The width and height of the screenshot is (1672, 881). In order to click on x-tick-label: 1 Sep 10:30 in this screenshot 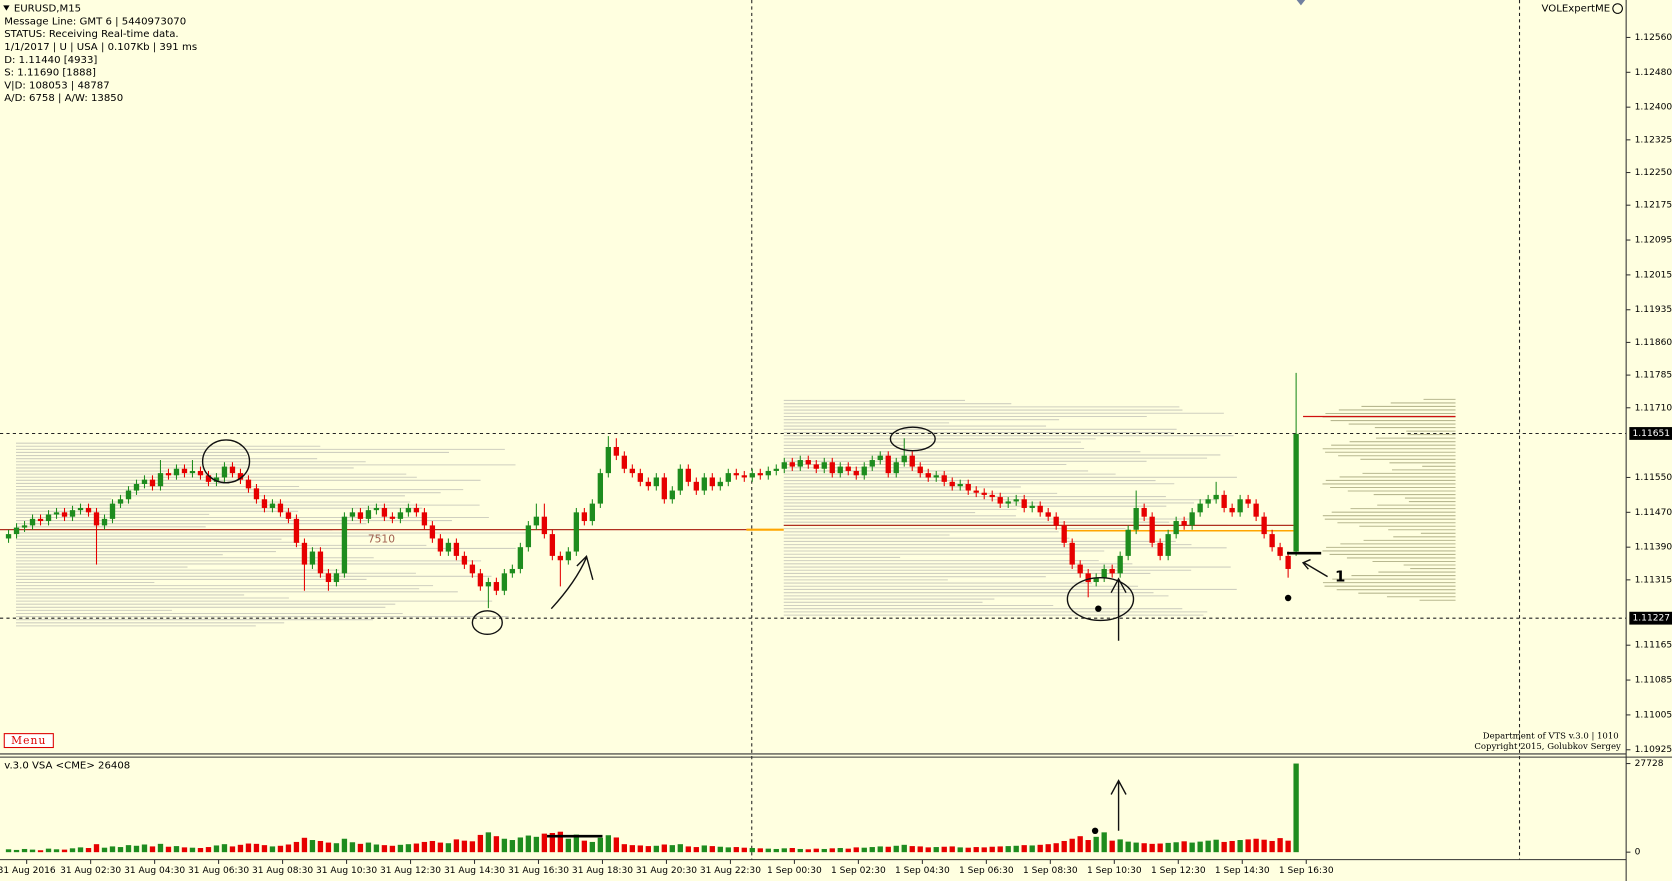, I will do `click(1114, 871)`.